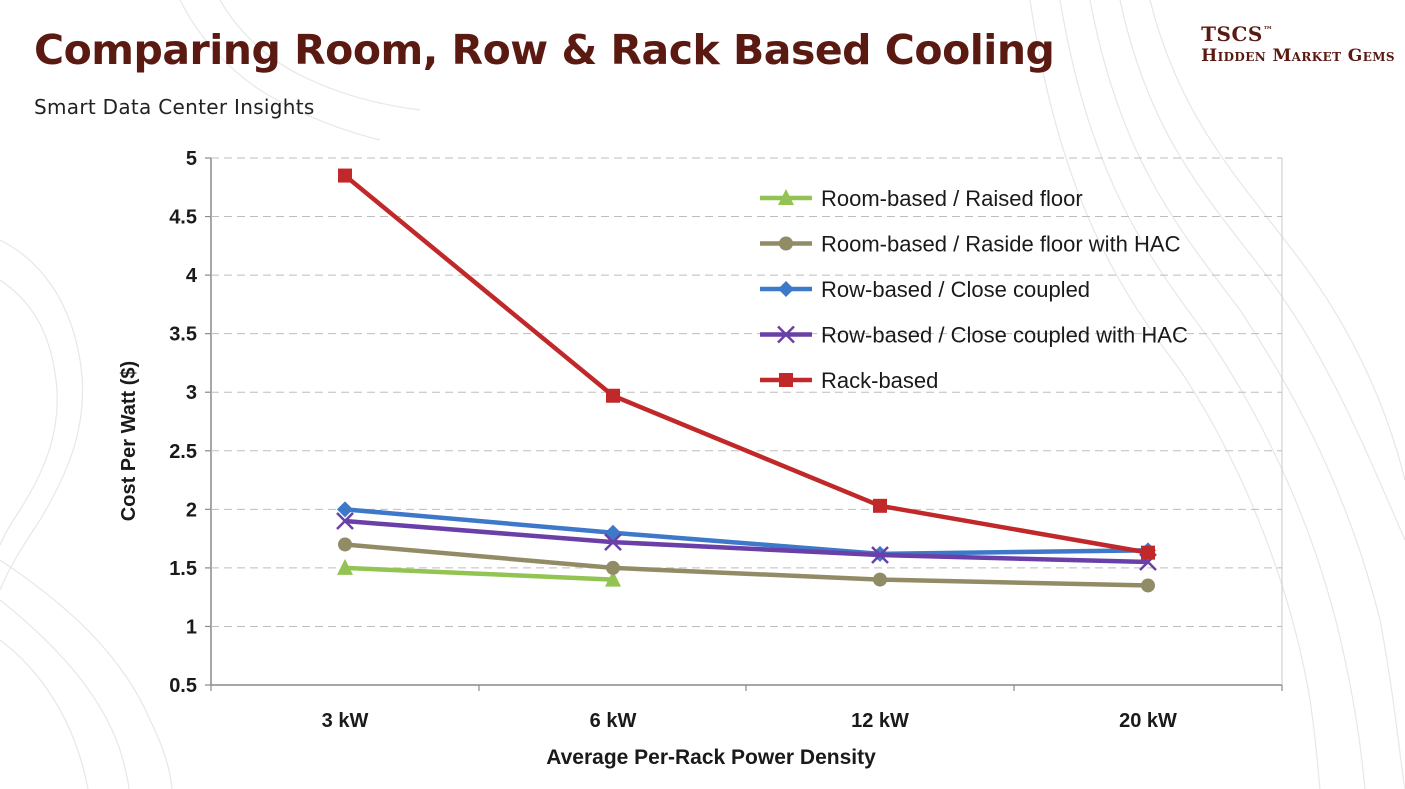 This screenshot has height=789, width=1405. I want to click on y-tick-label: 3.5, so click(183, 335).